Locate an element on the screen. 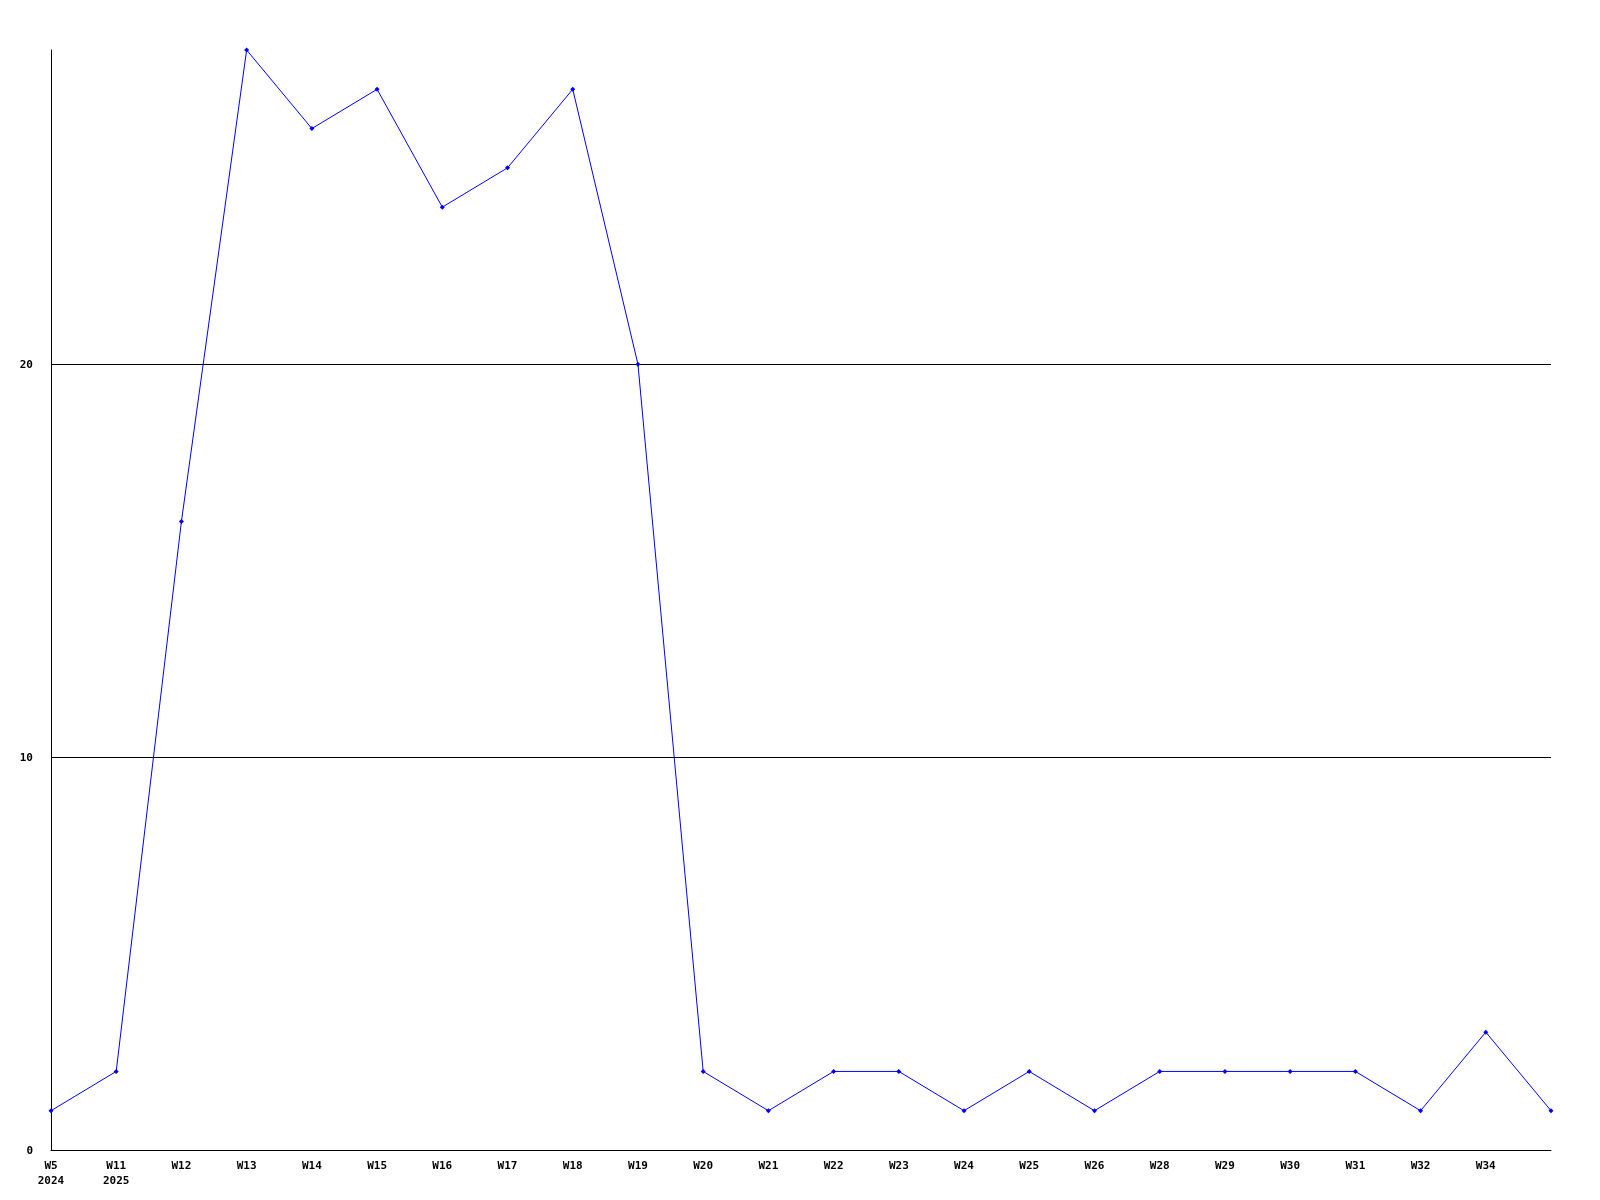  x-tick-label: W12 is located at coordinates (181, 1165).